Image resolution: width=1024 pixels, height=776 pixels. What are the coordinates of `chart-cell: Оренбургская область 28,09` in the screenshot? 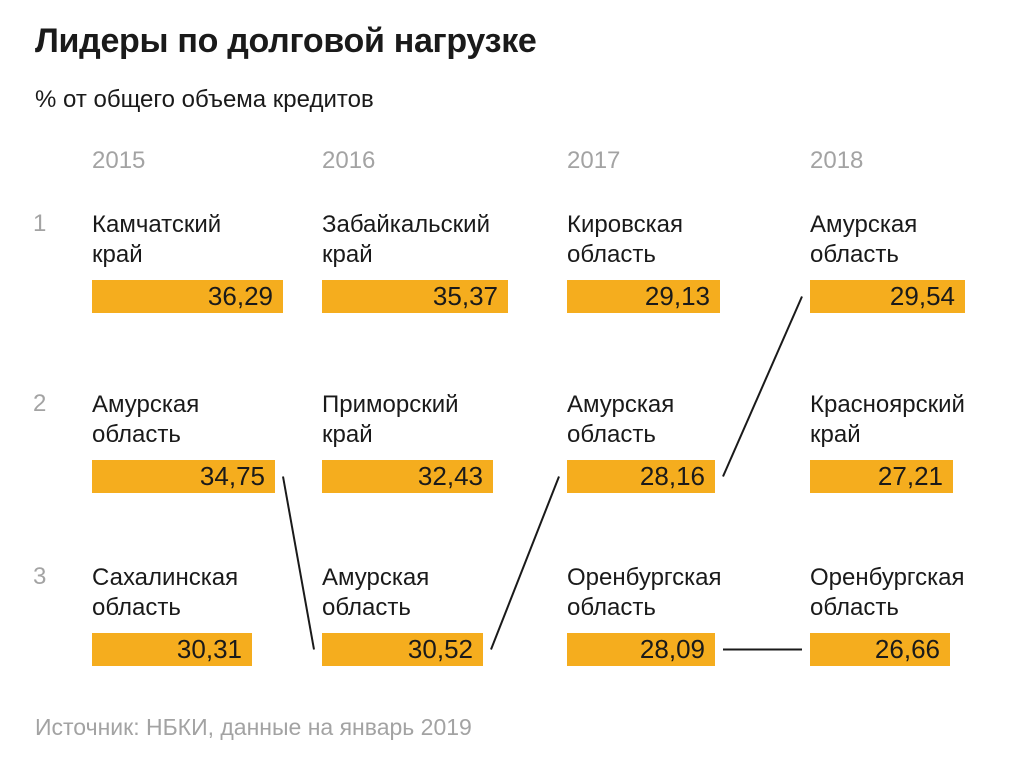 It's located at (682, 614).